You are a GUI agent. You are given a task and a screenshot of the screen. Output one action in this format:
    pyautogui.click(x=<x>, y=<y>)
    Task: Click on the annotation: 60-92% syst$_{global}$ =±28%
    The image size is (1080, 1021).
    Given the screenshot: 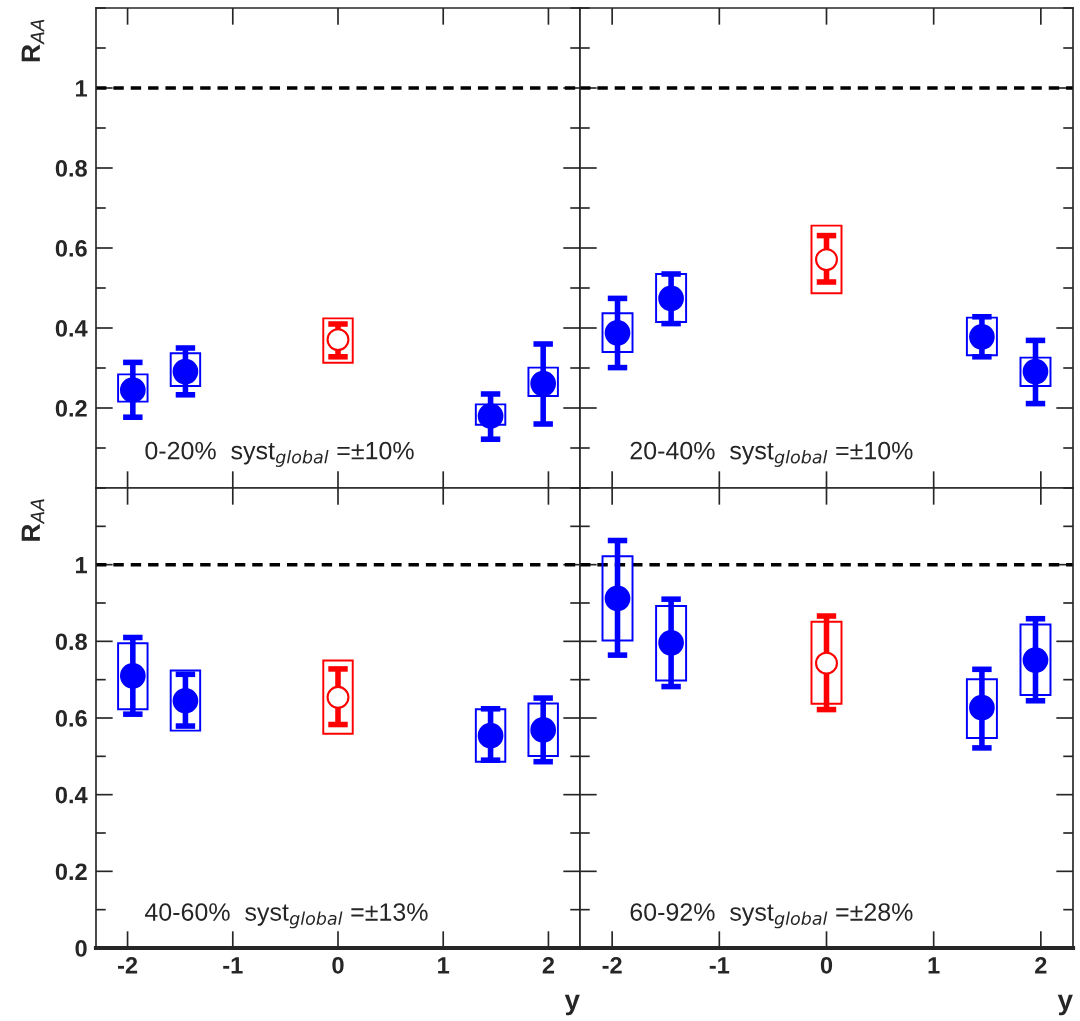 What is the action you would take?
    pyautogui.click(x=771, y=916)
    